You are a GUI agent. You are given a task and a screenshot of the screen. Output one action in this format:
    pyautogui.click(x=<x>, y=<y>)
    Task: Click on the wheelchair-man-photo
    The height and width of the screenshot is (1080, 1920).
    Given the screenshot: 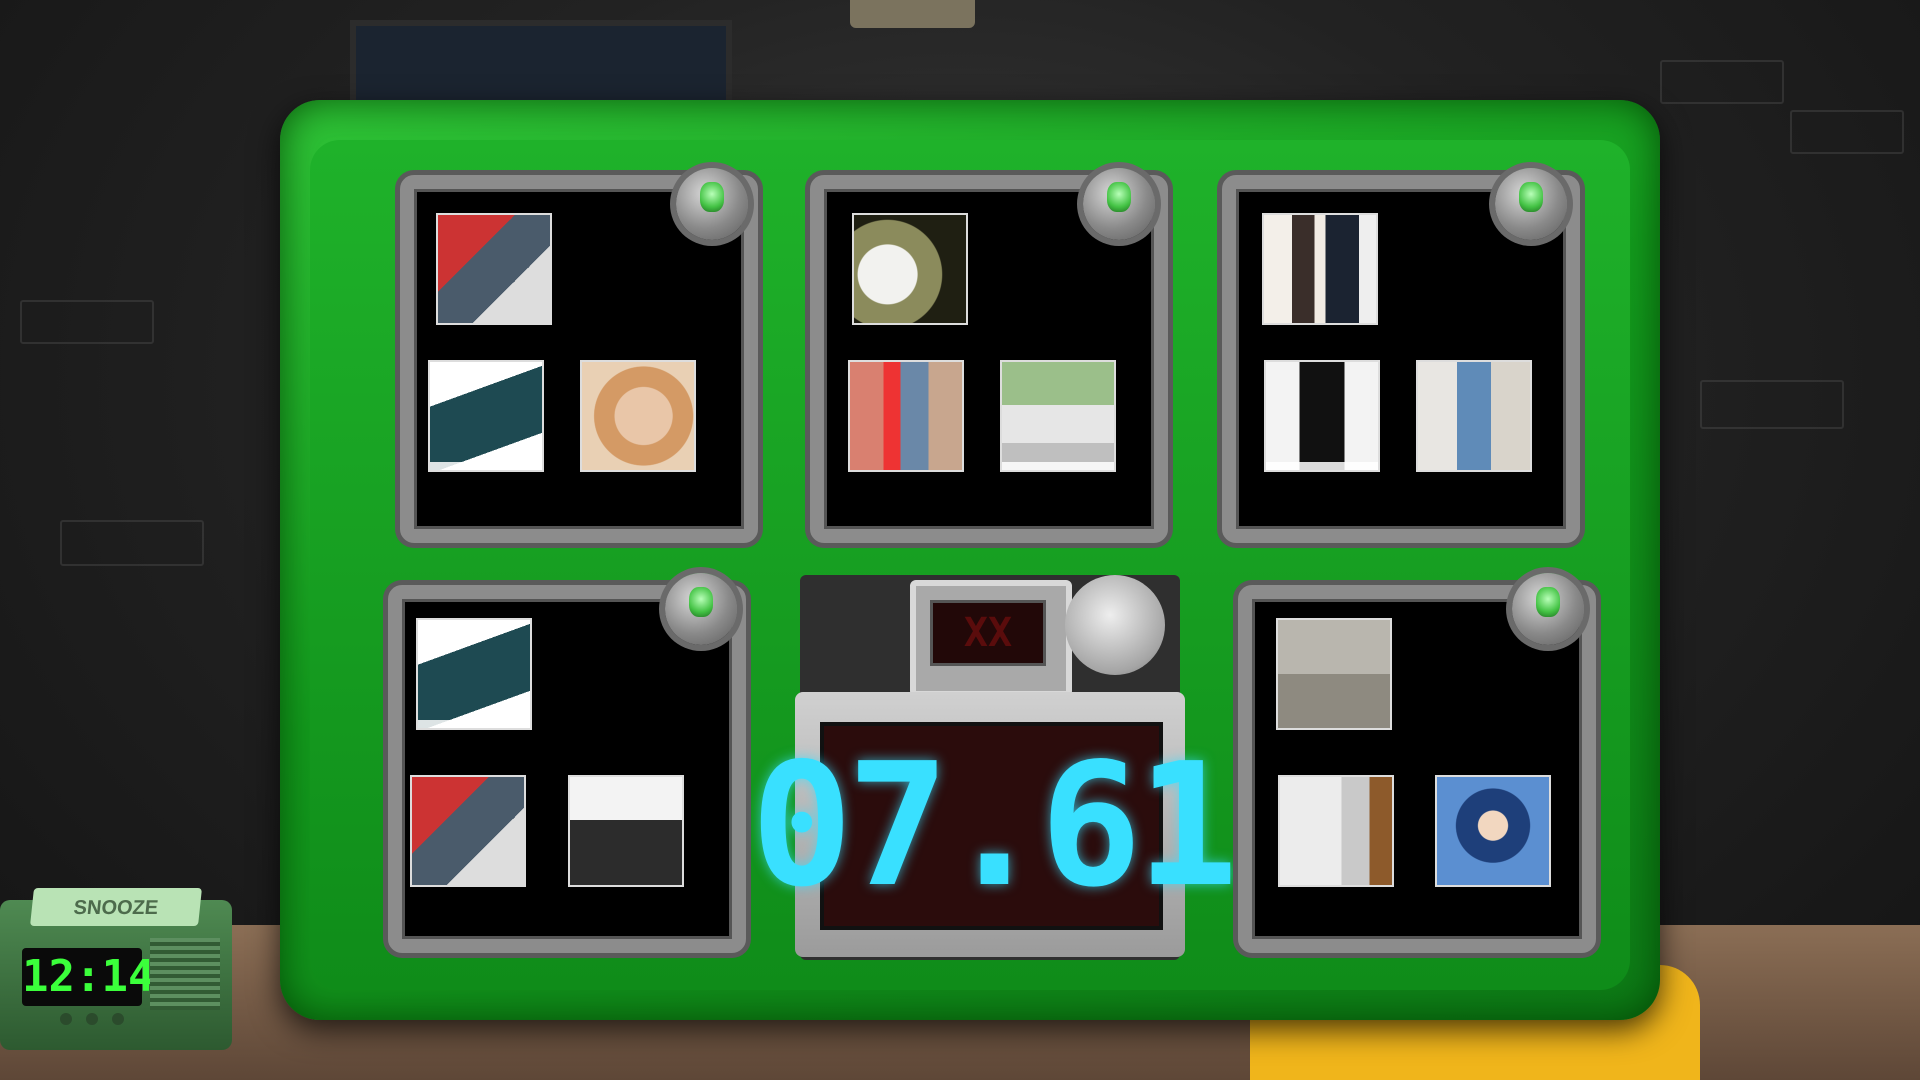 What is the action you would take?
    pyautogui.click(x=1474, y=416)
    